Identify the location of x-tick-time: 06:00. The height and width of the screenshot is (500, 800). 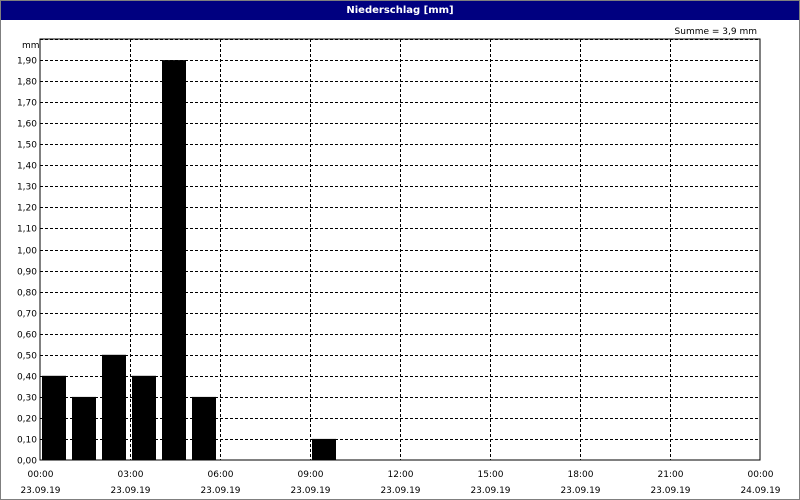
(221, 475).